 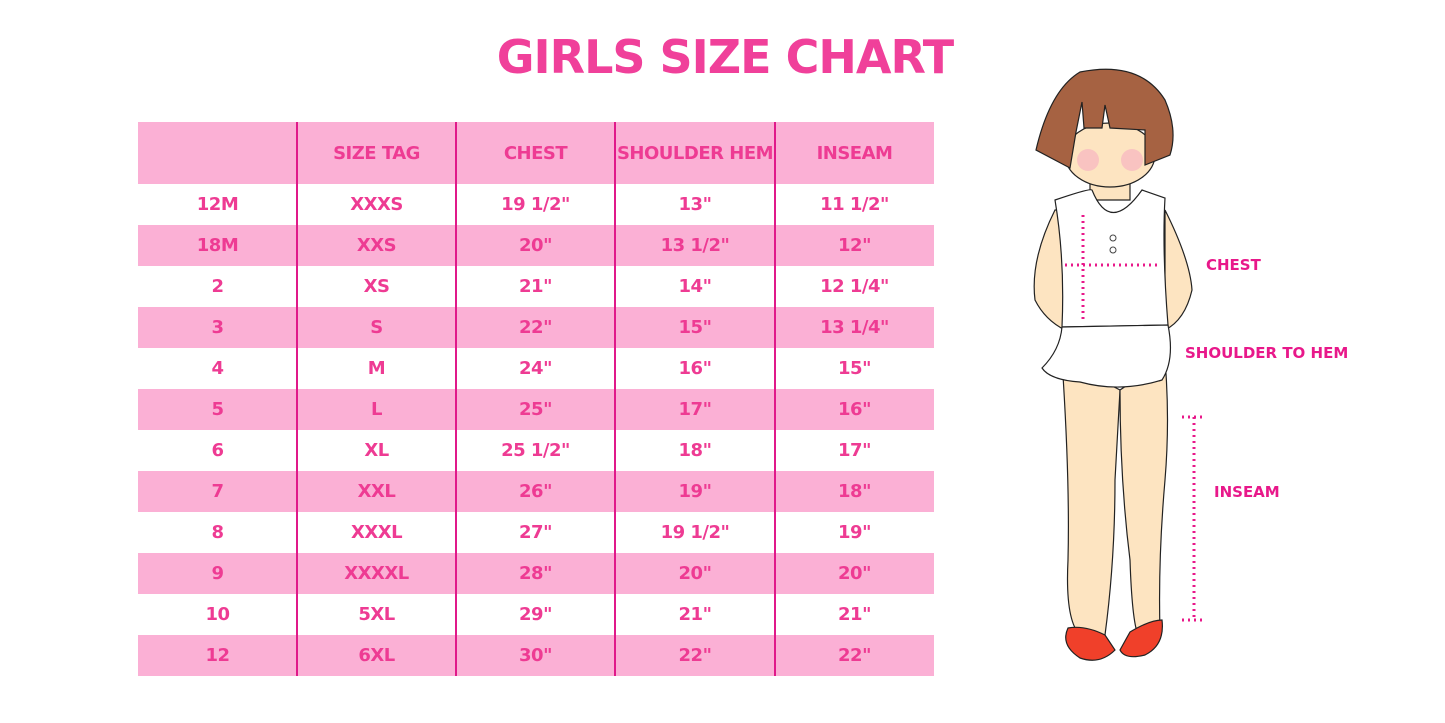 I want to click on chest-label: CHEST, so click(x=1233, y=265).